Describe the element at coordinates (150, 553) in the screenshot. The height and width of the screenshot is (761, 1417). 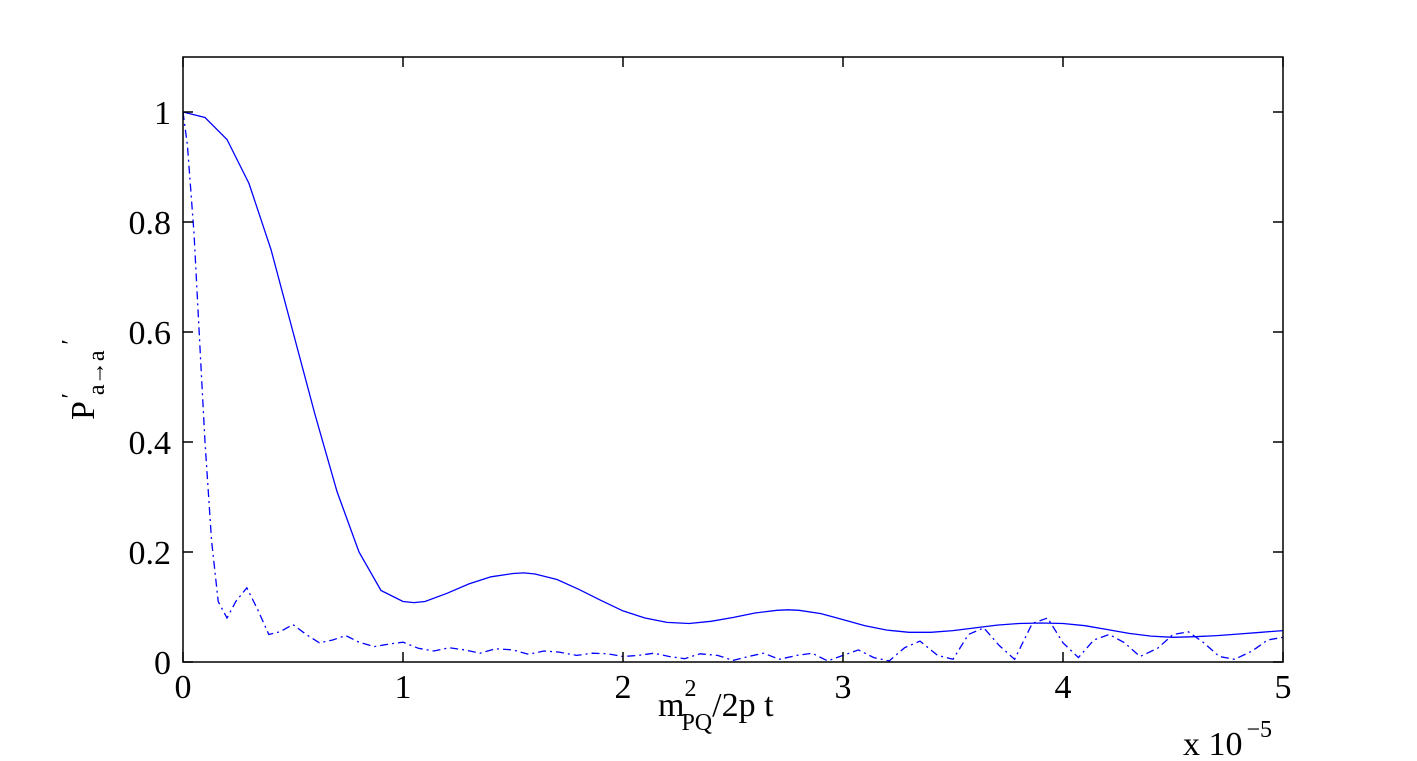
I see `y-tick-label: 0.2` at that location.